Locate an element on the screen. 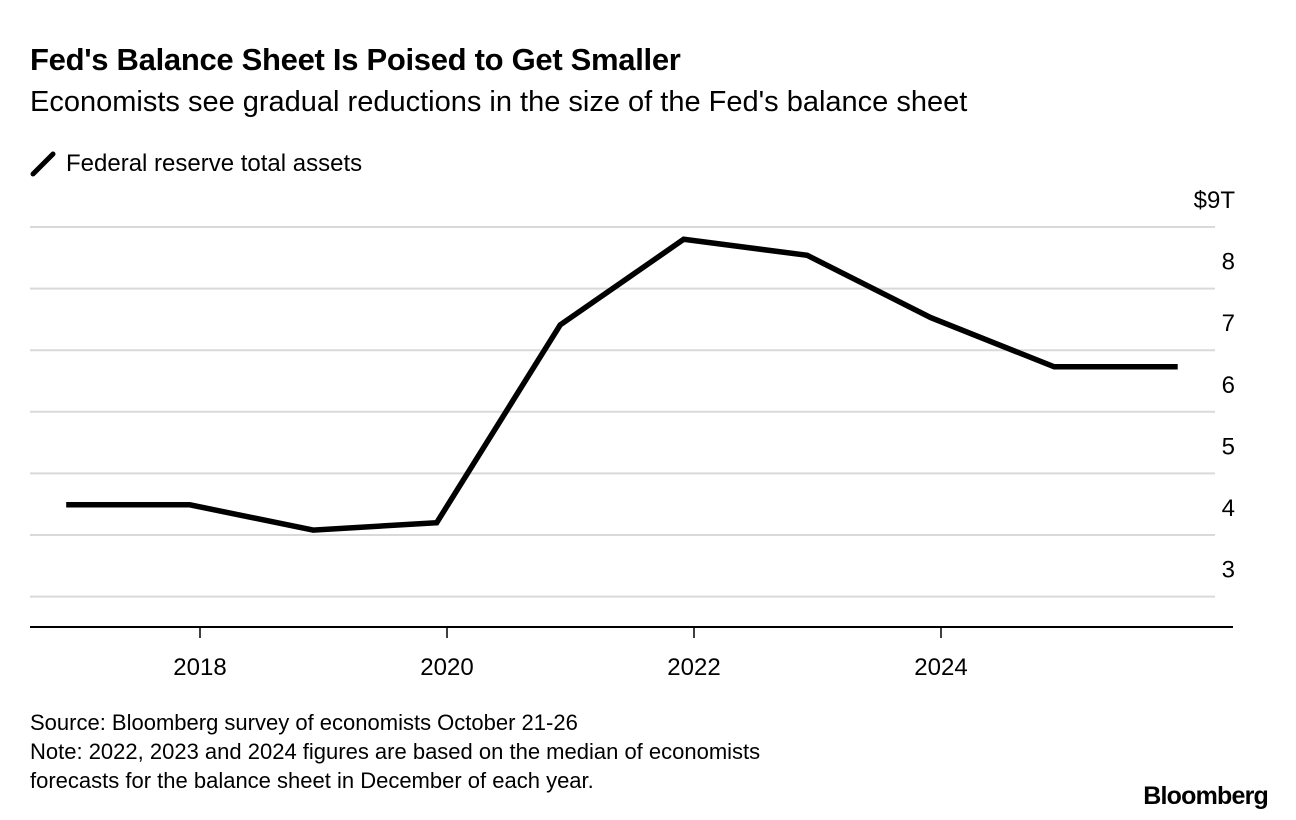 This screenshot has width=1296, height=820. y-tick-label: 4 is located at coordinates (1228, 508).